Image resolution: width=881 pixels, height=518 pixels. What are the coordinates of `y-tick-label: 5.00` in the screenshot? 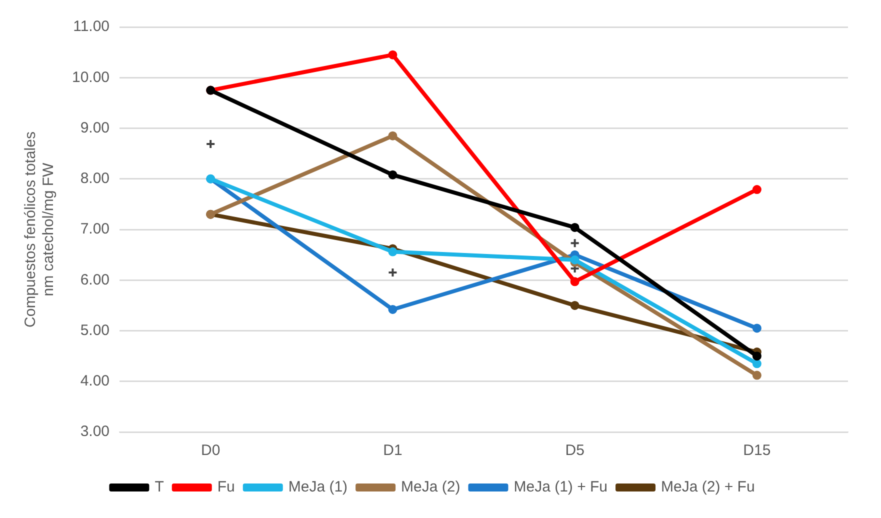 It's located at (95, 330).